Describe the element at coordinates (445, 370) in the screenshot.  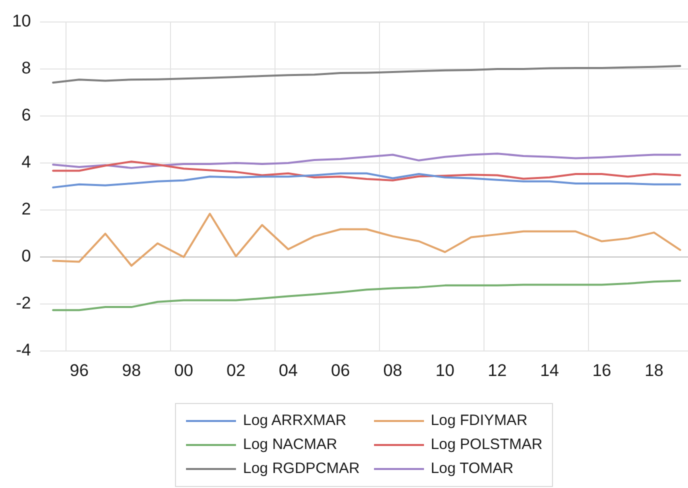
I see `x-tick-label: 10` at that location.